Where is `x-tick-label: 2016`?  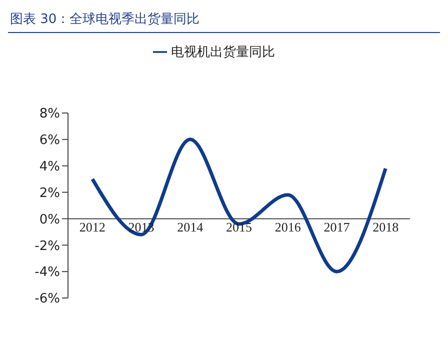
x-tick-label: 2016 is located at coordinates (288, 227).